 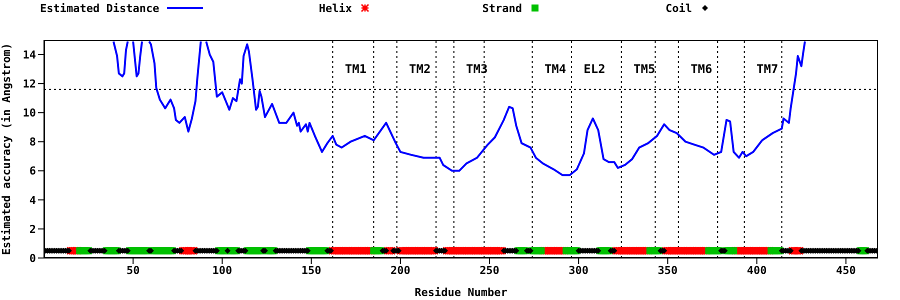 What do you see at coordinates (578, 270) in the screenshot?
I see `x-tick-label: 300` at bounding box center [578, 270].